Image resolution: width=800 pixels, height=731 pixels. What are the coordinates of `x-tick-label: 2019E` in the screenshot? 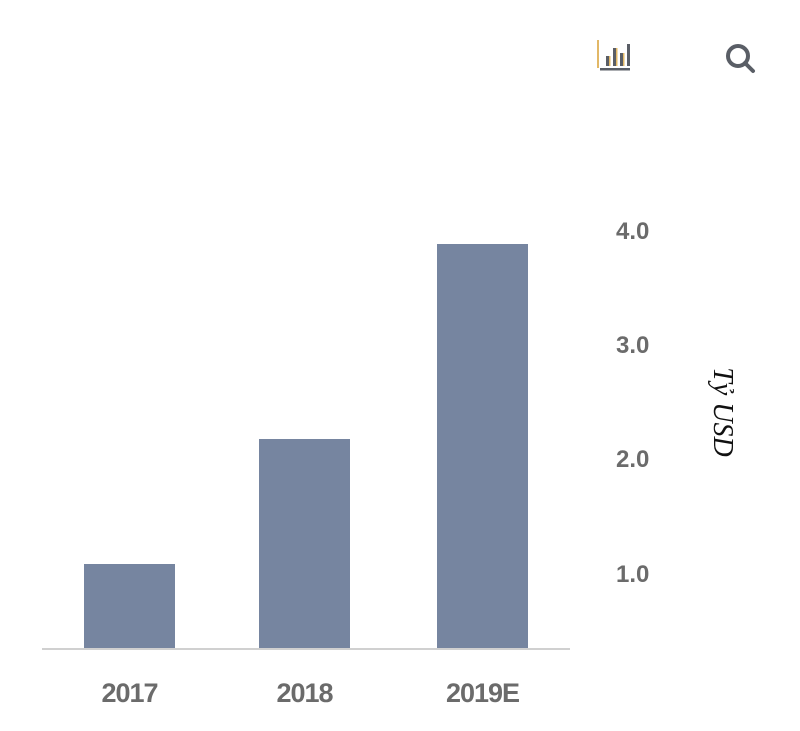 It's located at (482, 693).